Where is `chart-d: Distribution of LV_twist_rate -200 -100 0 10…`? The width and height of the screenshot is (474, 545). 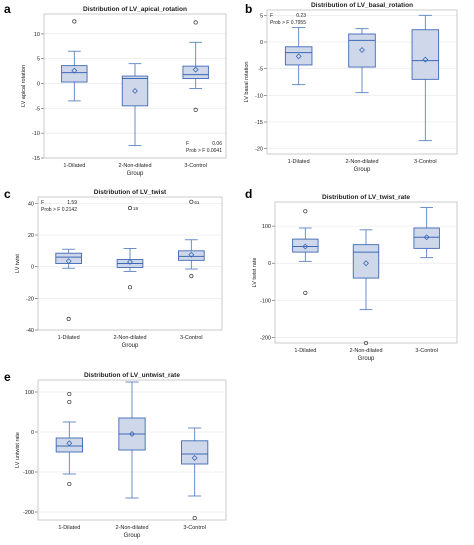
chart-d: Distribution of LV_twist_rate -200 -100 0 10… is located at coordinates (355, 278).